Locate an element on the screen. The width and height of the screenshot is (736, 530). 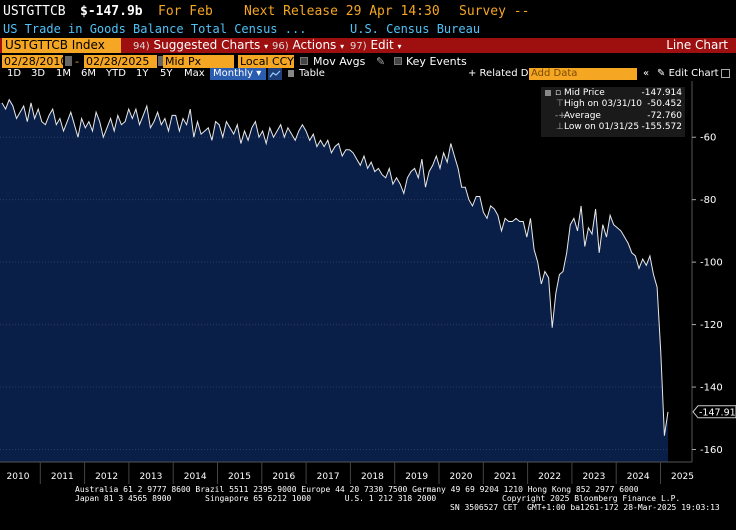
start-date-field: 02/28/2010 is located at coordinates (35, 61).